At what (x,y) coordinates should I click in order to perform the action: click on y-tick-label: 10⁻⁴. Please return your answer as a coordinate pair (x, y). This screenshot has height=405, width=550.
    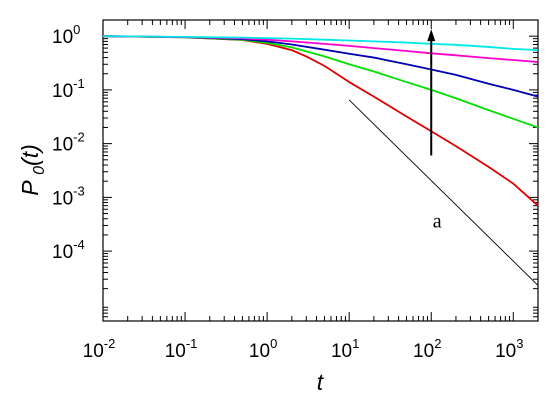
    Looking at the image, I should click on (68, 250).